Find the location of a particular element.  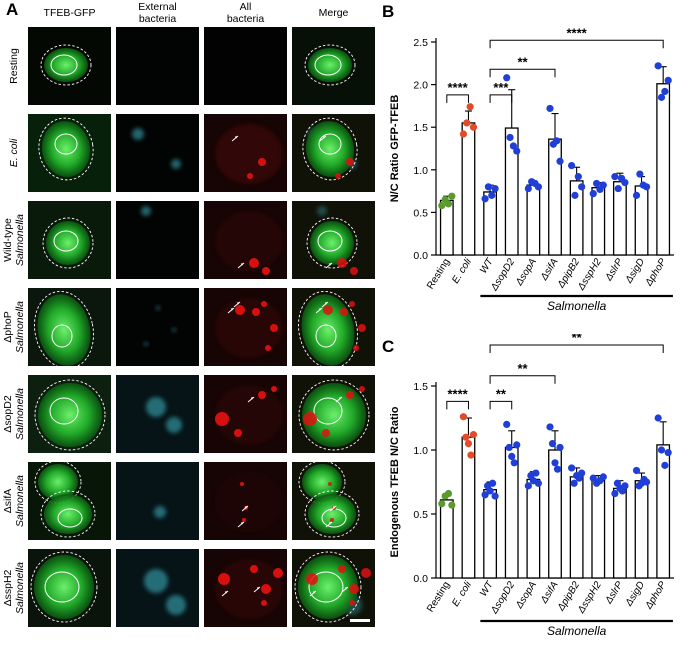

micrograph-resting-merge is located at coordinates (333, 66).